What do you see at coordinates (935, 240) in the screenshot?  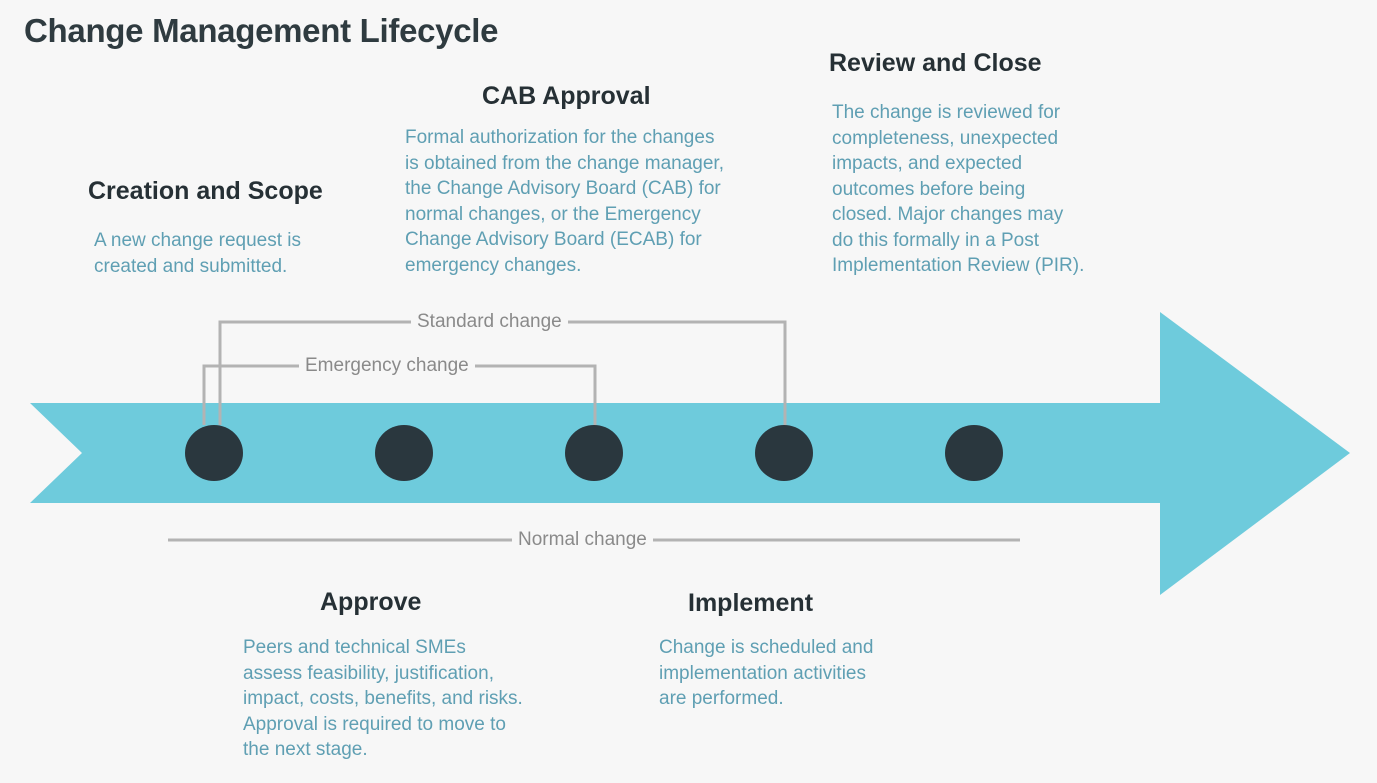 I see `stage-desc-line: do this formally in a Post` at bounding box center [935, 240].